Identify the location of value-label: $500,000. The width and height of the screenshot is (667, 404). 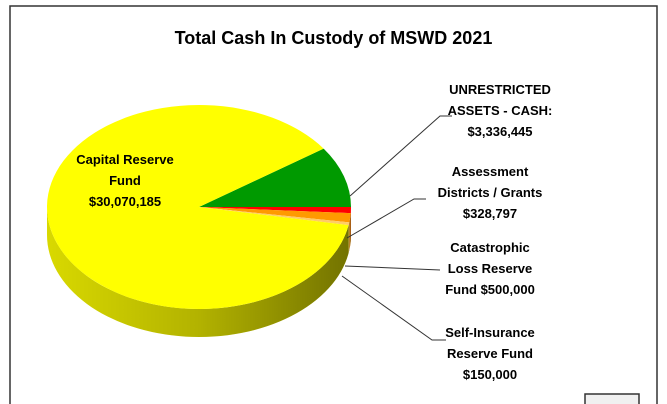
(507, 289).